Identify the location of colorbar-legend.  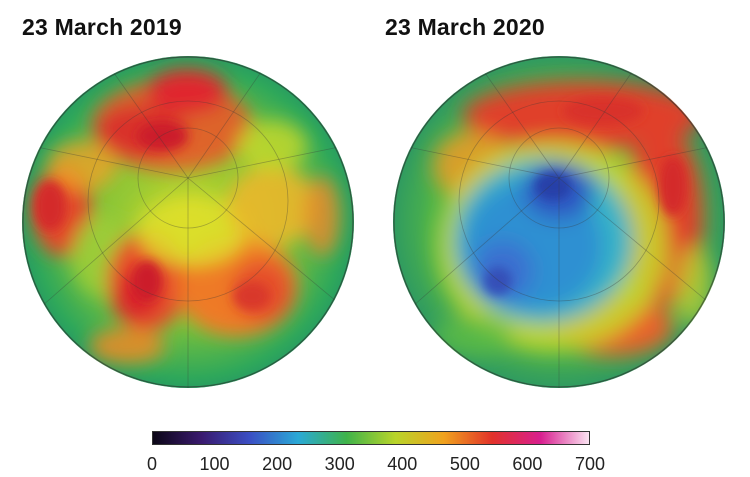
(371, 438).